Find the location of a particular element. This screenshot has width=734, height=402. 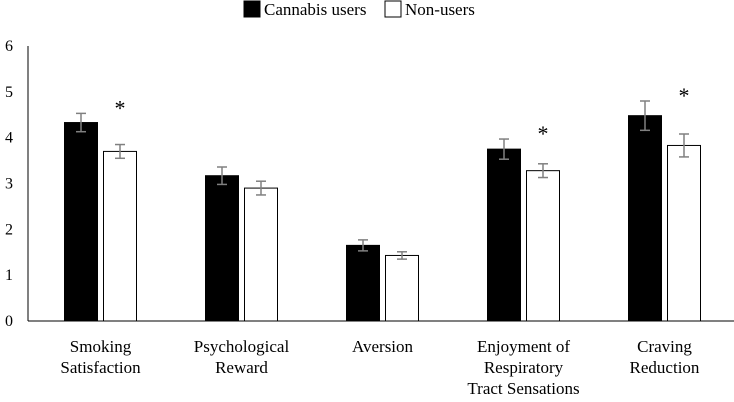

x-category-label: Tract Sensations is located at coordinates (523, 388).